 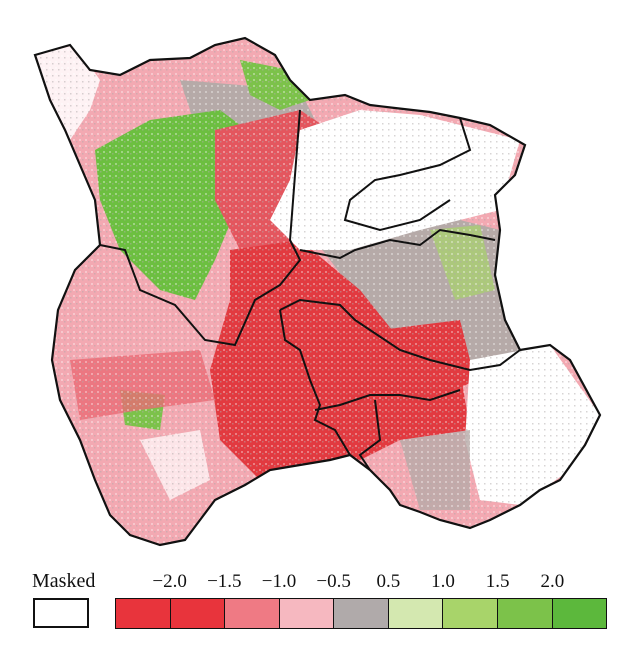 I want to click on legend-masked-label: Masked, so click(x=64, y=581).